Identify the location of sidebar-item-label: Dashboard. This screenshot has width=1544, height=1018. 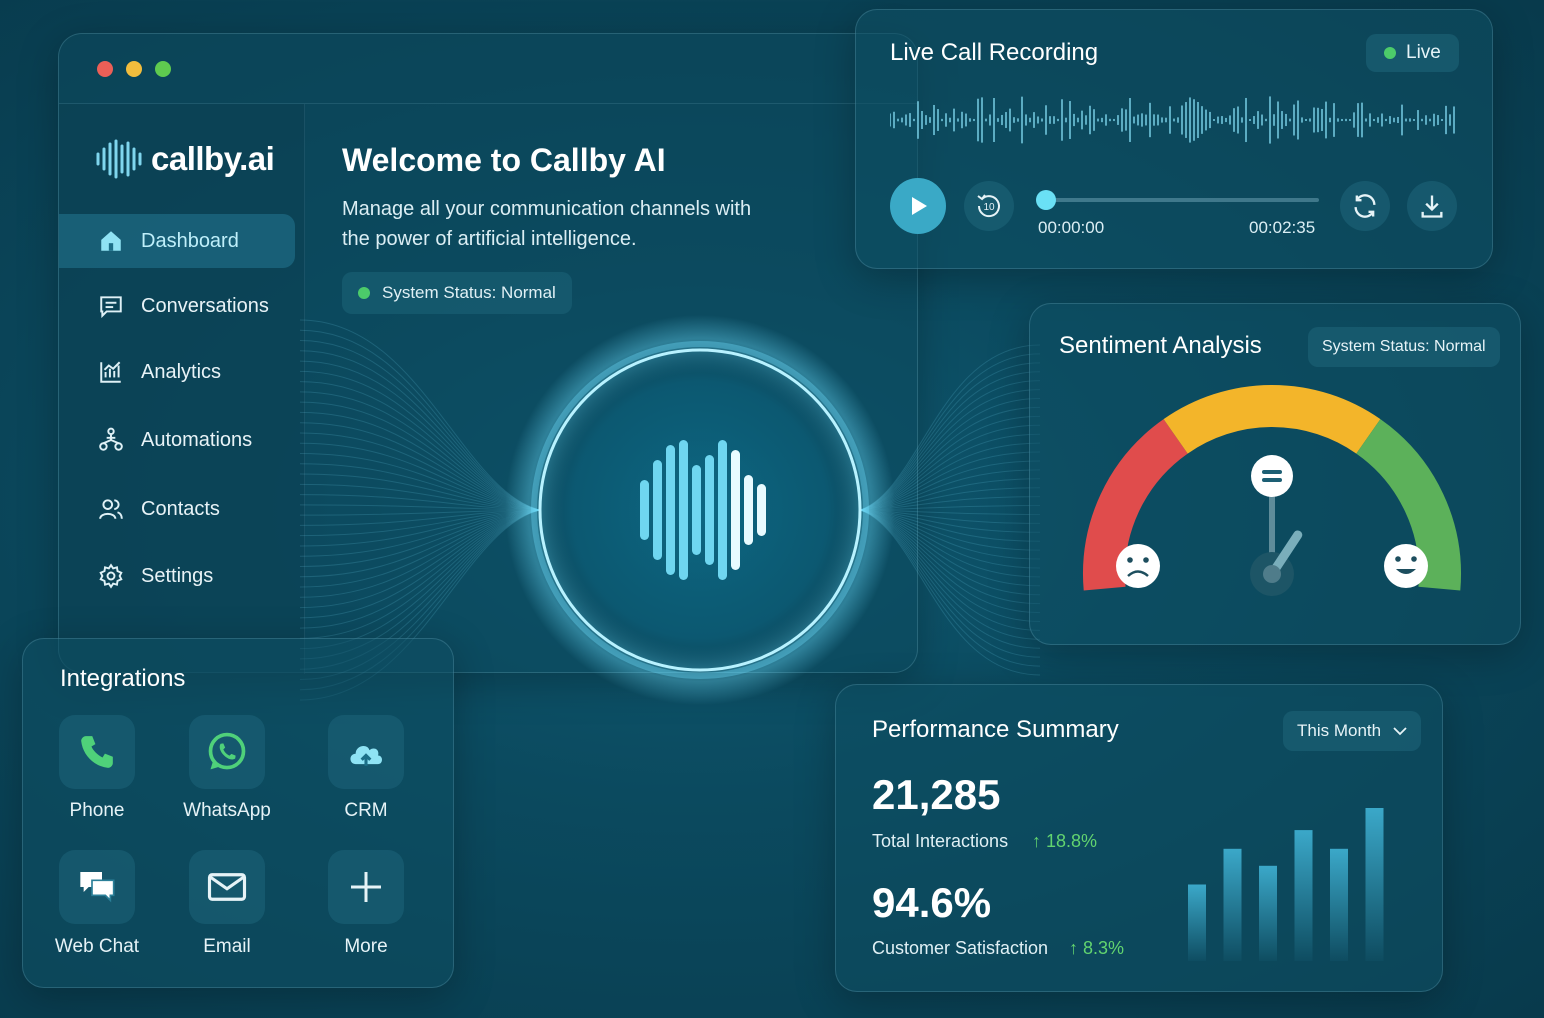
(190, 240).